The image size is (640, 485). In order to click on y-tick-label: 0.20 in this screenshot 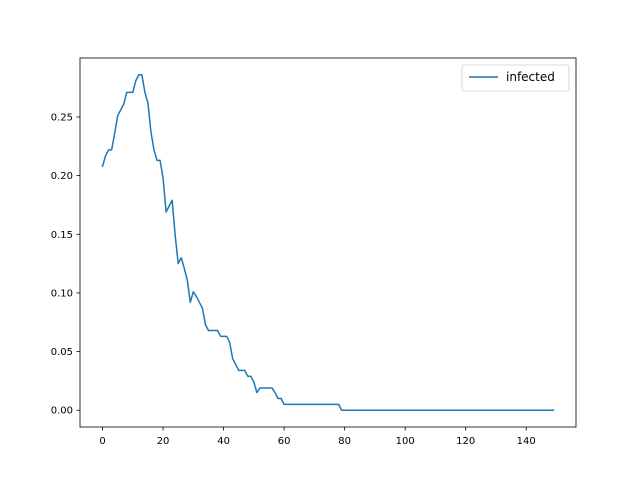, I will do `click(62, 176)`.